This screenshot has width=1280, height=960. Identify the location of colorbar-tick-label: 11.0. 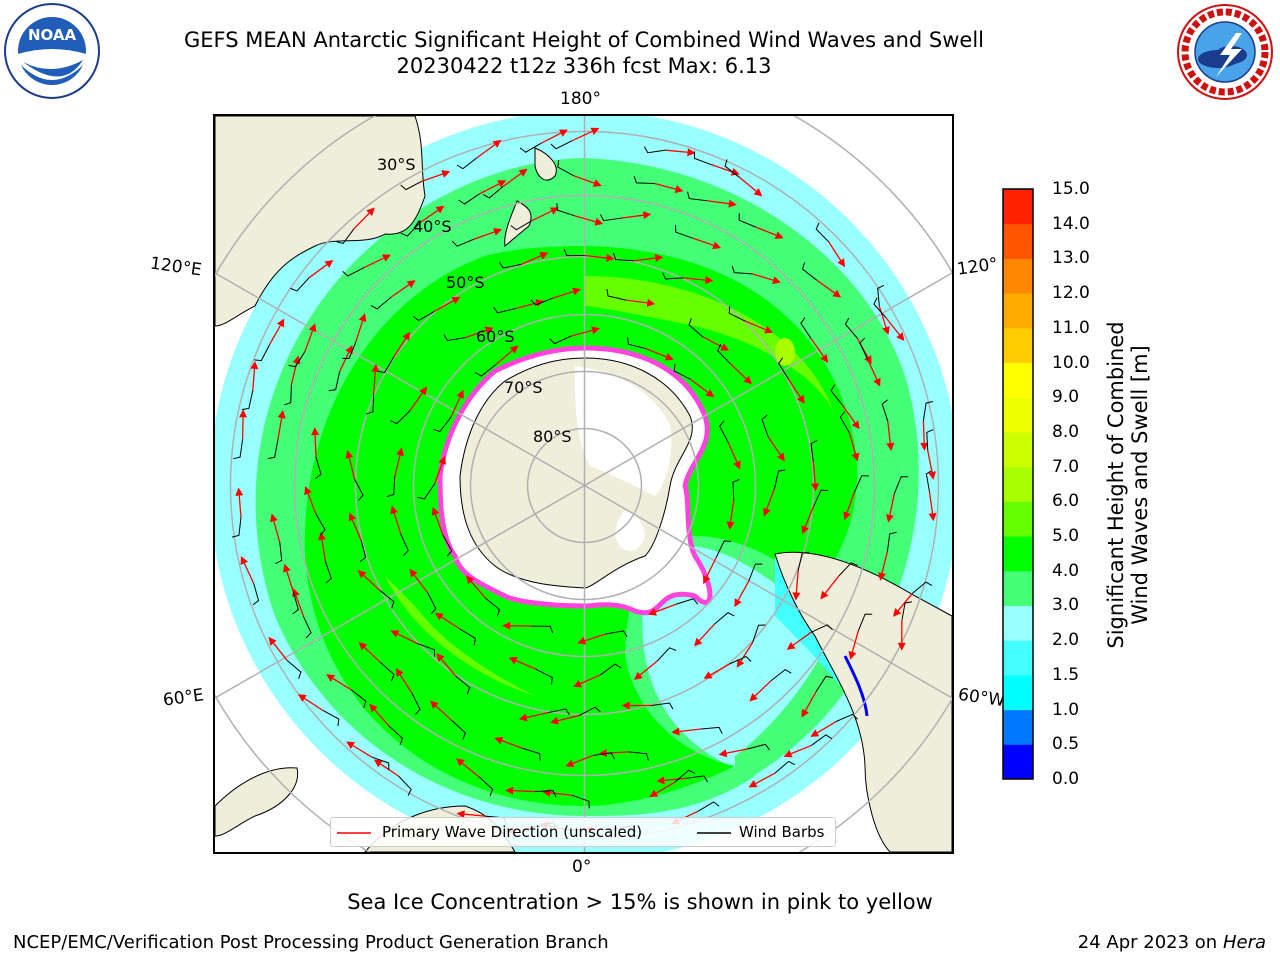
(1071, 327).